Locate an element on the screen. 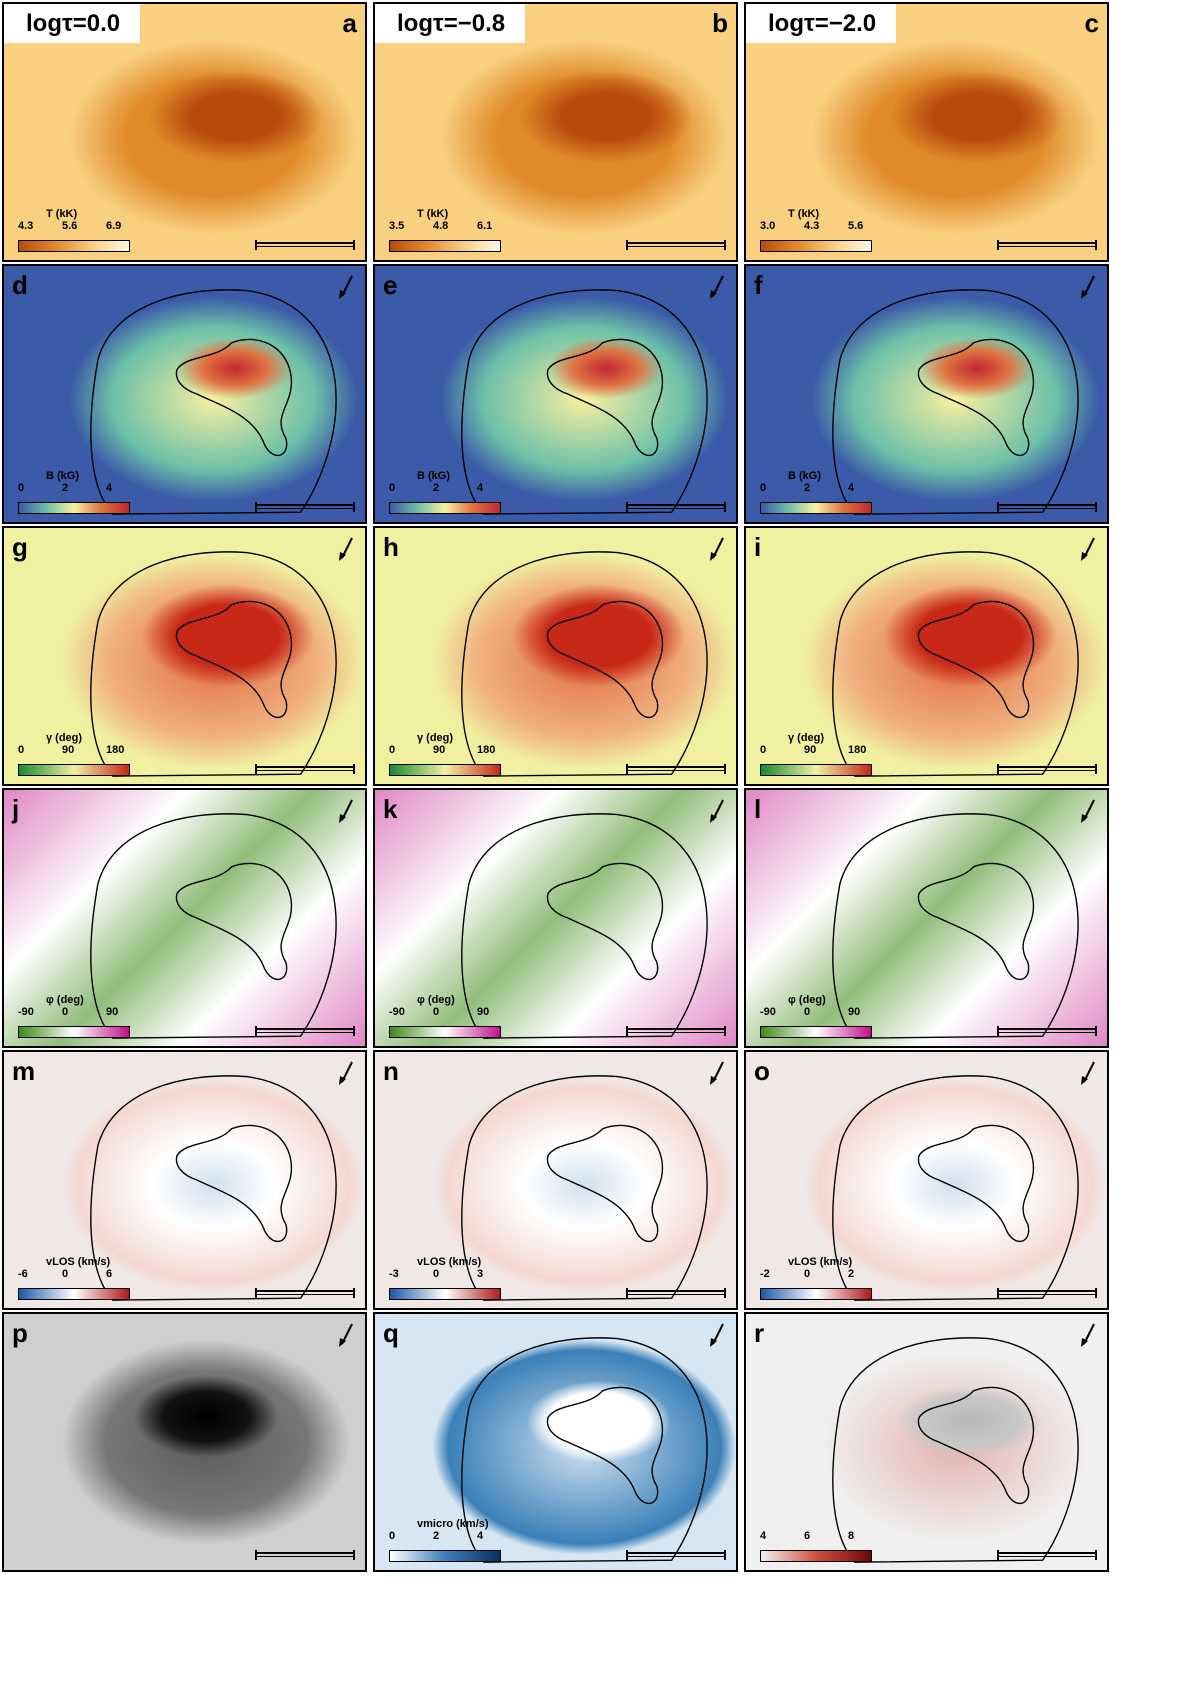  colorbar-tick-label: 3.5 is located at coordinates (397, 226).